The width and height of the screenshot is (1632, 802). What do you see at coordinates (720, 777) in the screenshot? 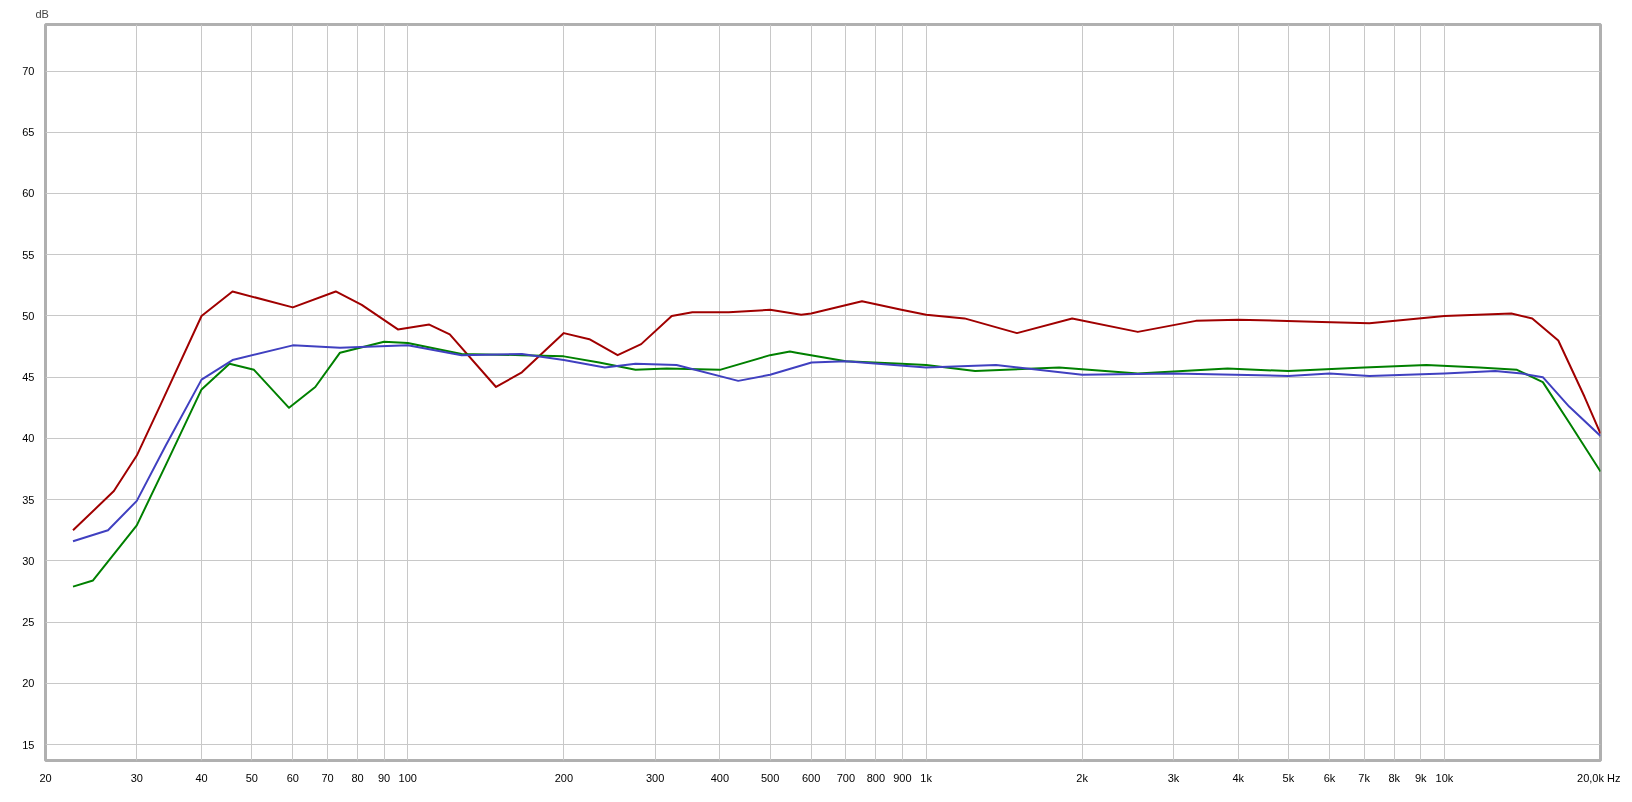
I see `x-tick-label: 400` at bounding box center [720, 777].